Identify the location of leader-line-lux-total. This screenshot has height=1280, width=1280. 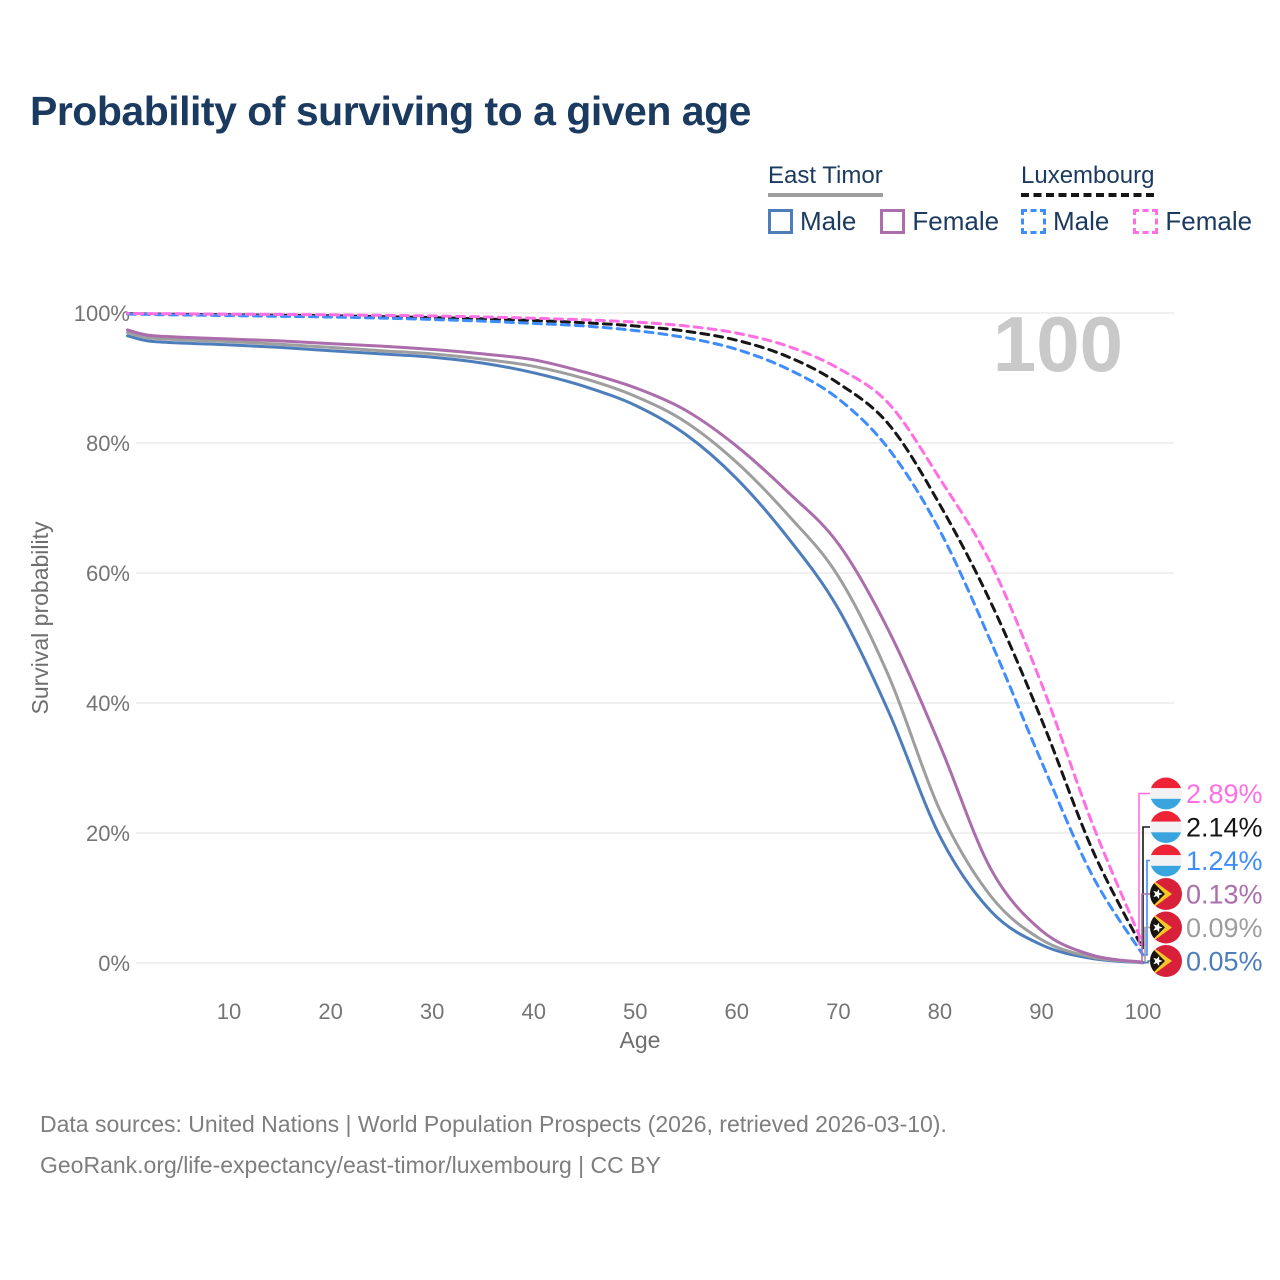
(1146, 888).